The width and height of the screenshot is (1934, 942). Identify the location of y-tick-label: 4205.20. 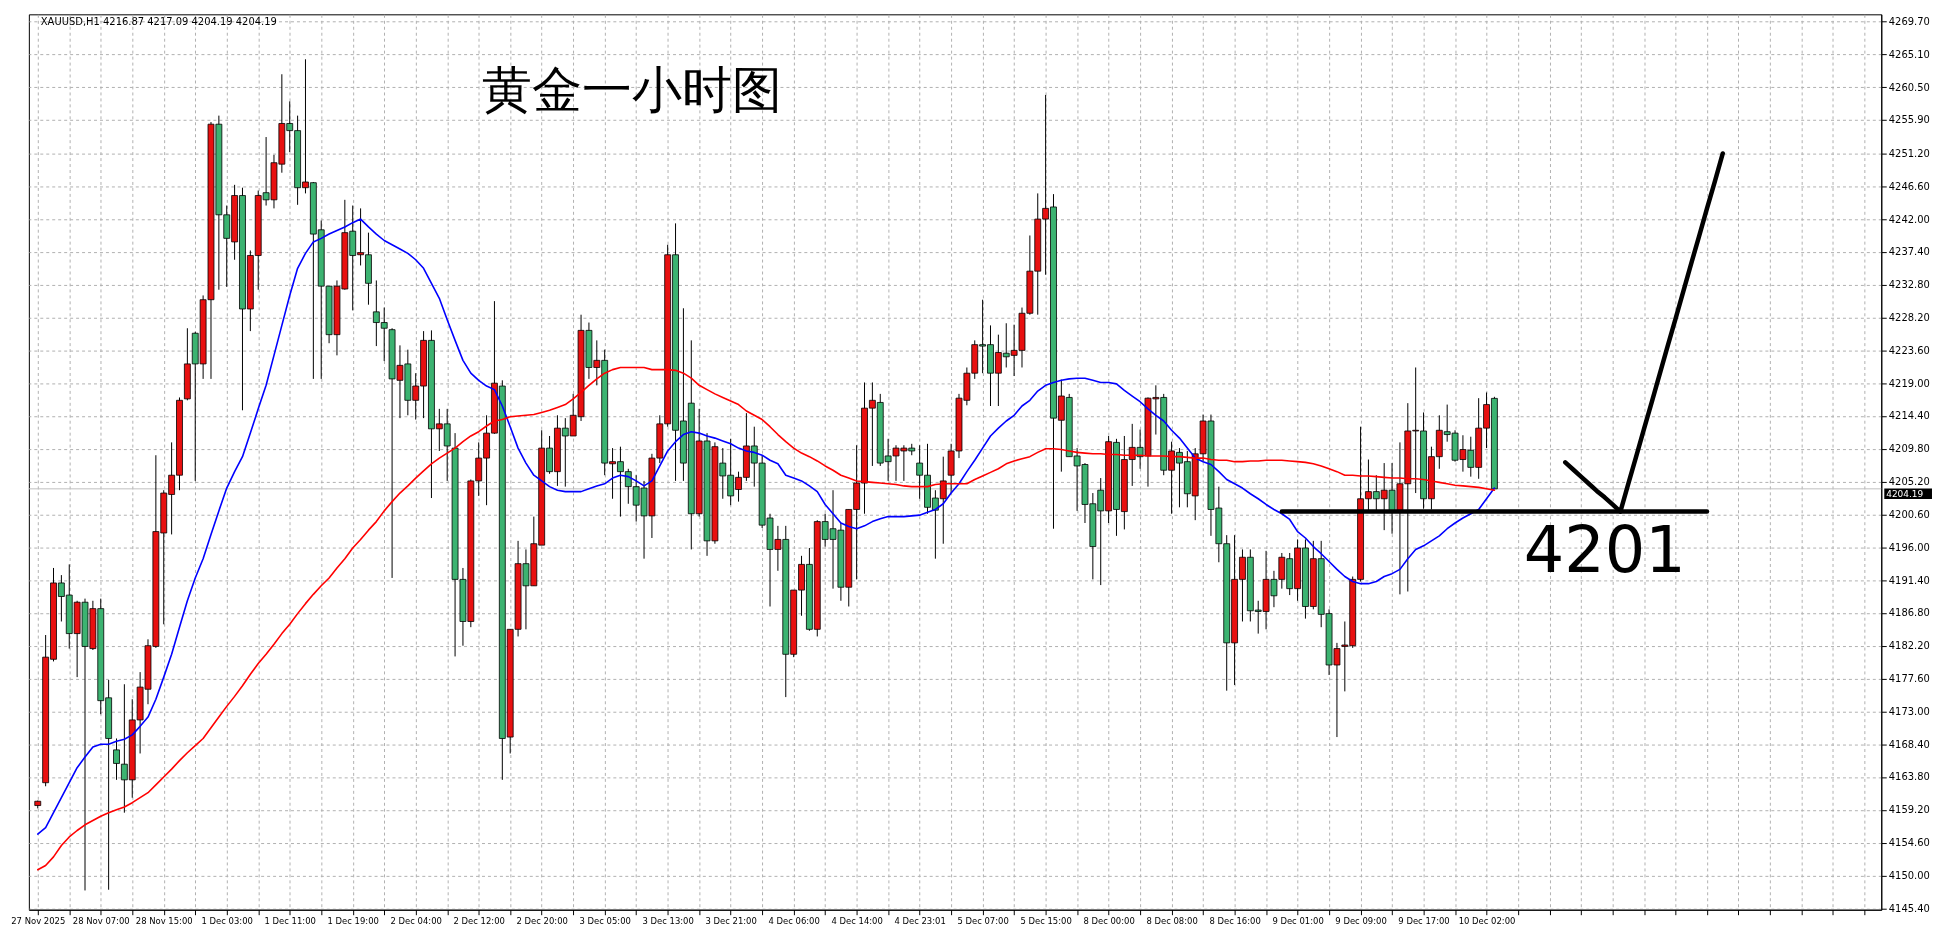
(1909, 482).